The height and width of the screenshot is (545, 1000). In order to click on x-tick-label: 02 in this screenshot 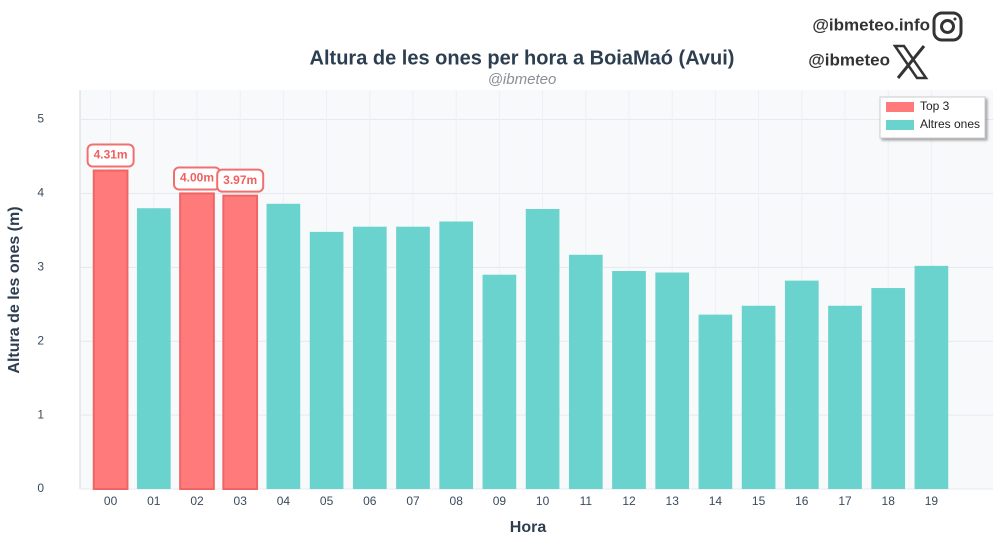, I will do `click(197, 501)`.